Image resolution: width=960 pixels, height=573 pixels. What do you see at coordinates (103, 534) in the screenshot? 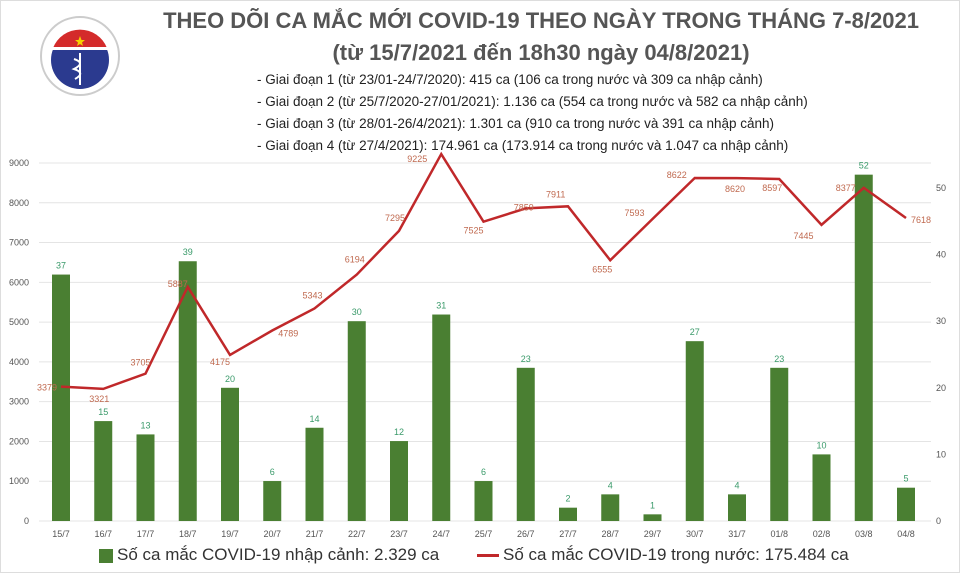
I see `x-axis-tick-label: 16/7` at bounding box center [103, 534].